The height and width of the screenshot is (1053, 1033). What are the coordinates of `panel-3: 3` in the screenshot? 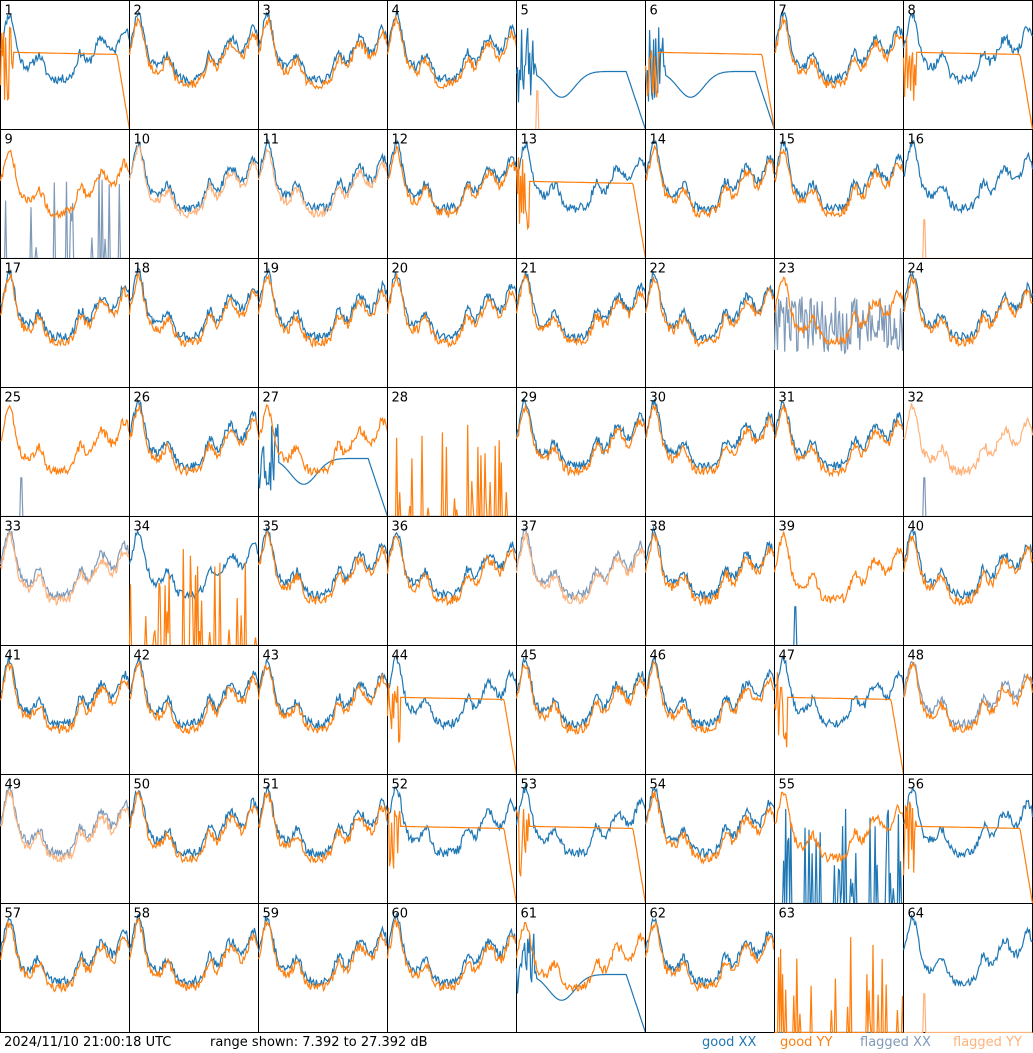 It's located at (323, 65).